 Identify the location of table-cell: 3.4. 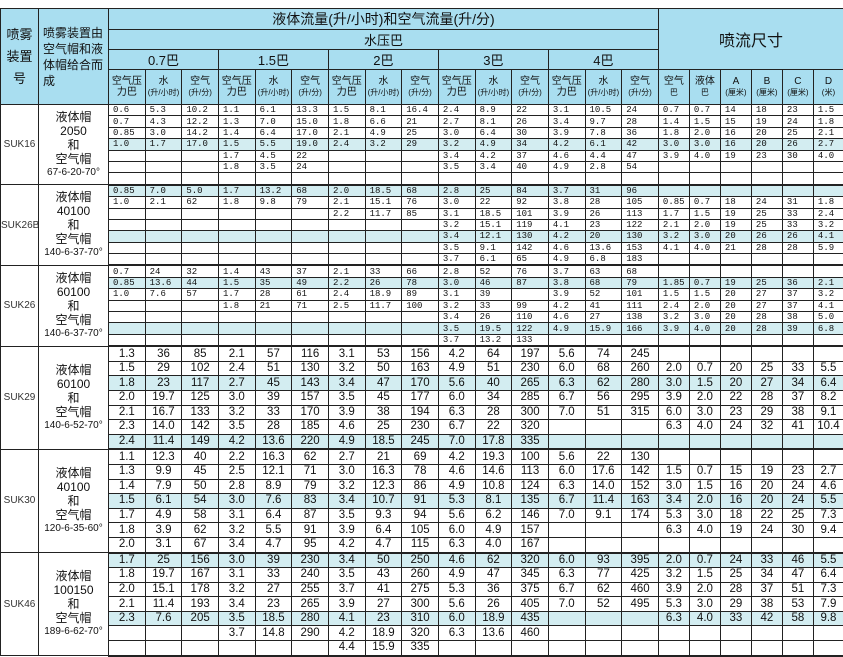
(673, 501).